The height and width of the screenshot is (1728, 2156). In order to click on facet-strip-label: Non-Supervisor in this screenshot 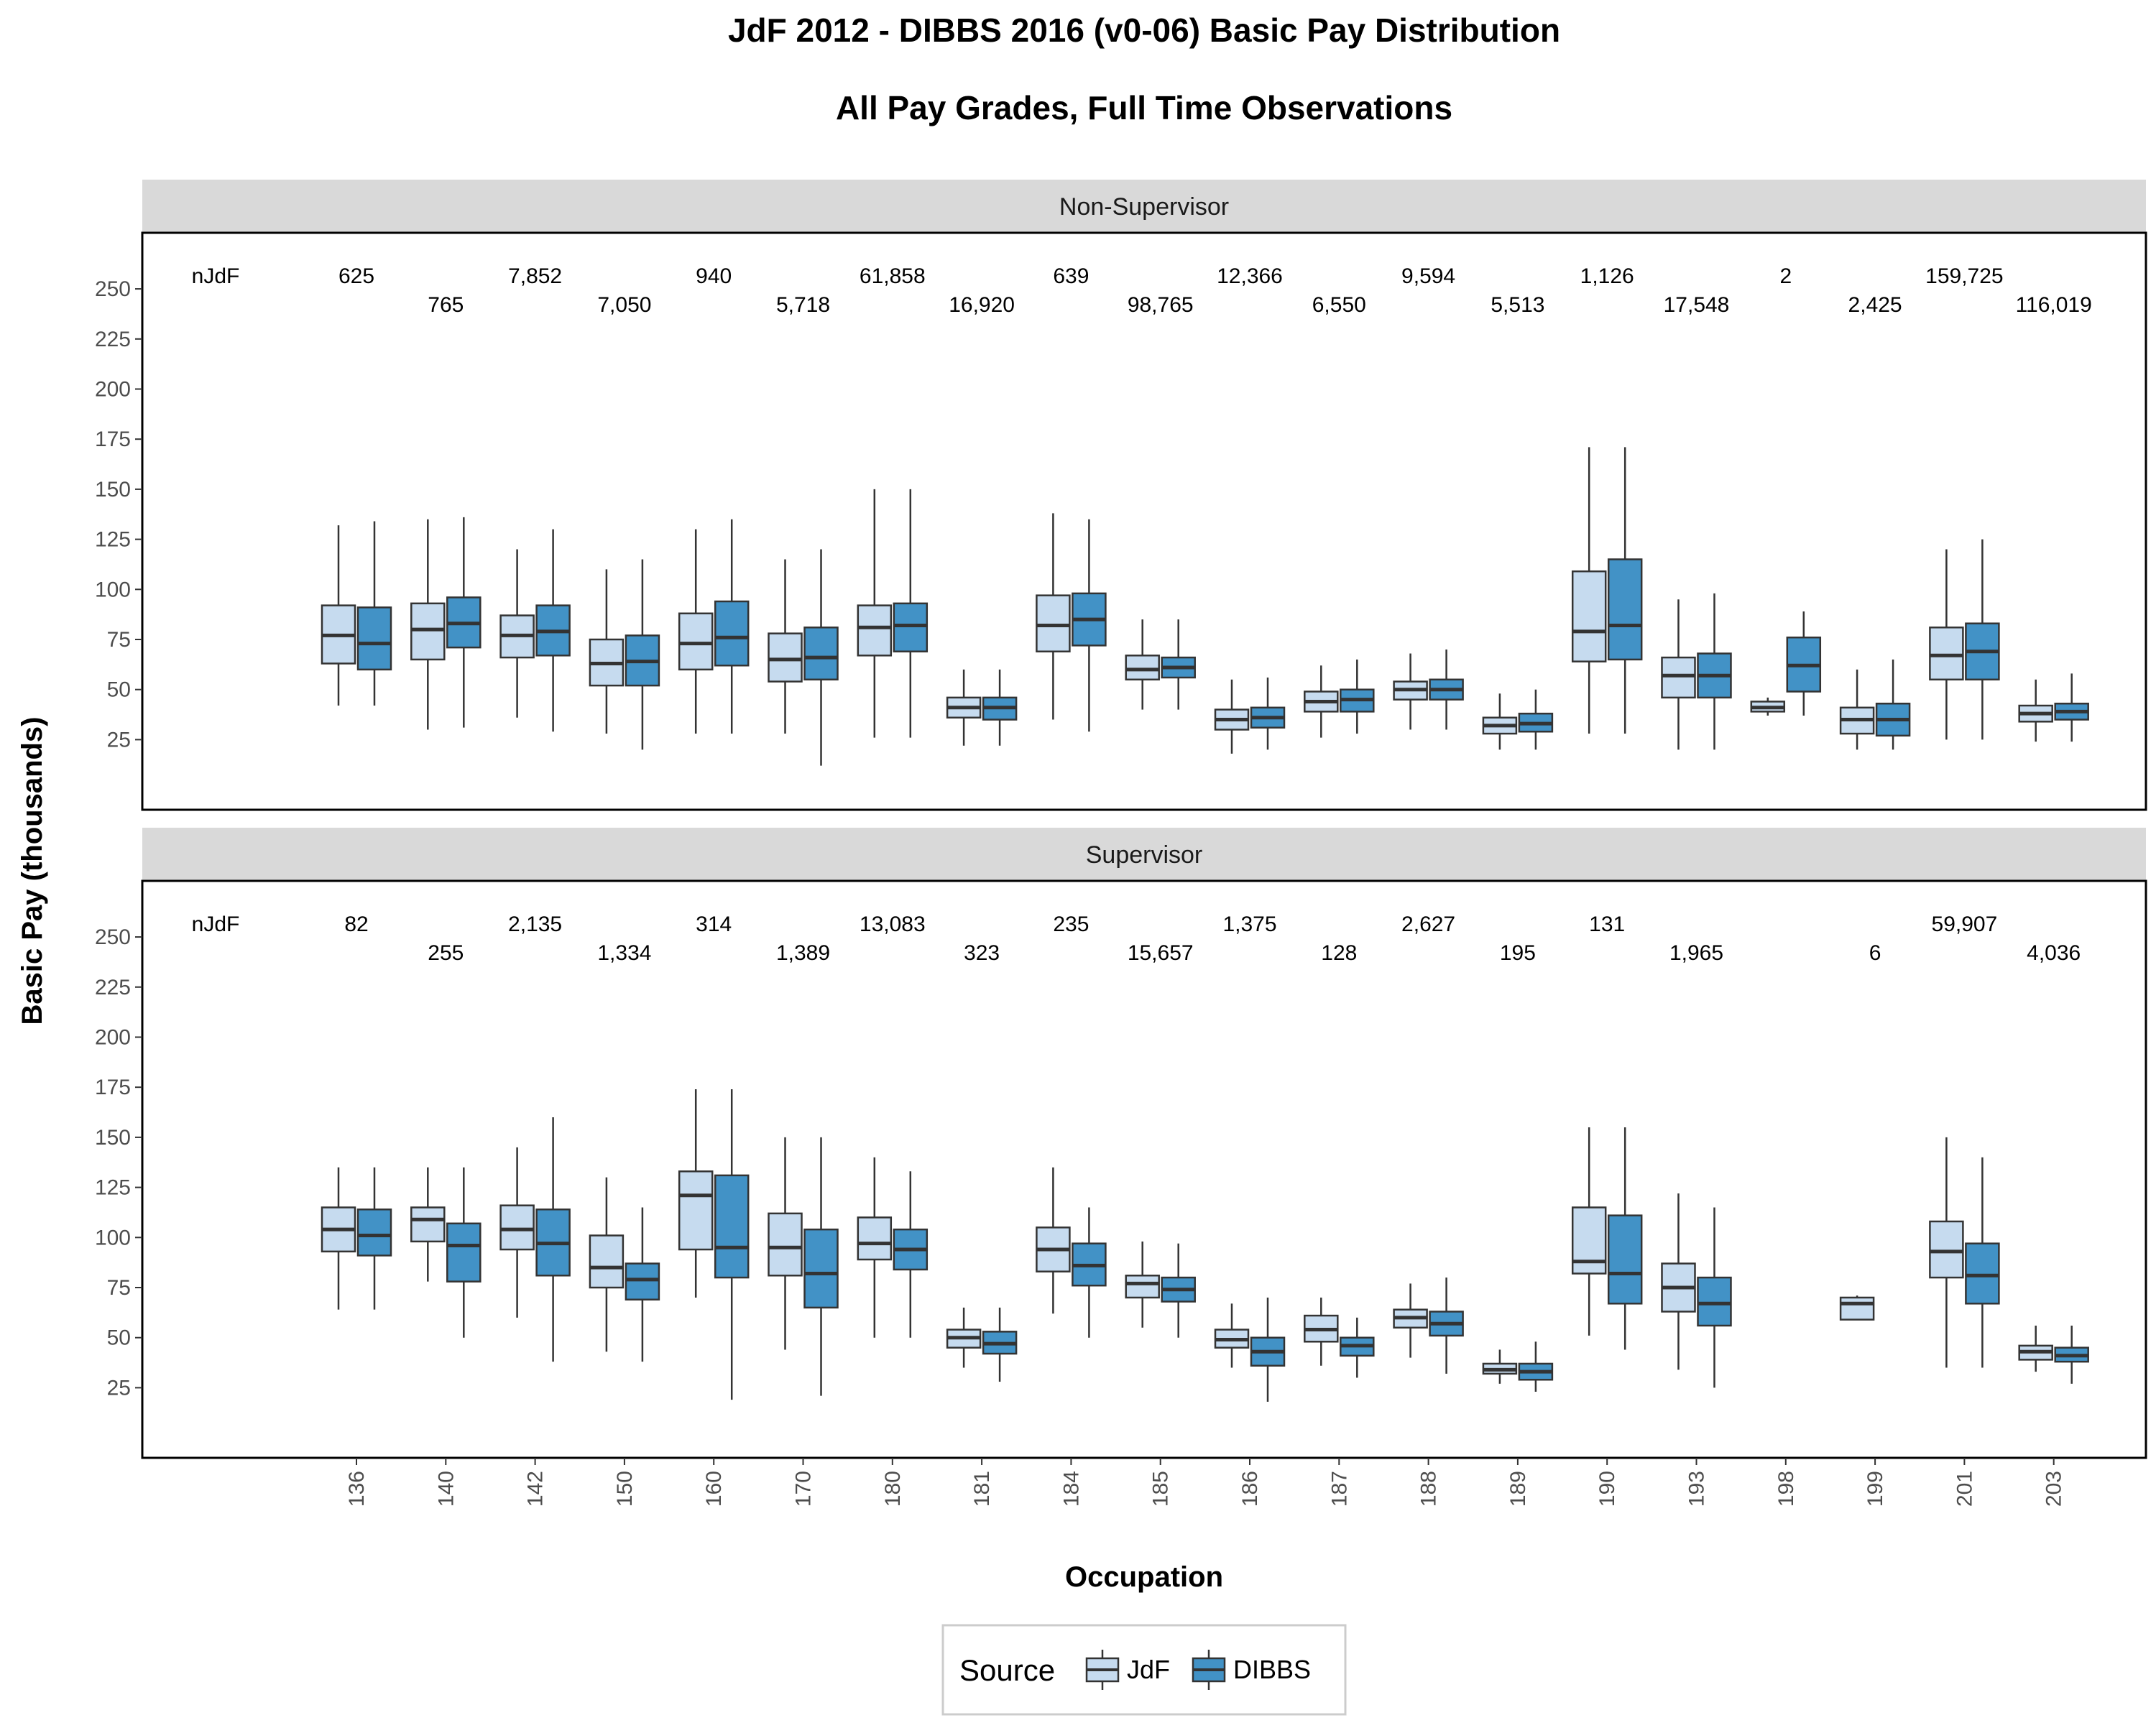, I will do `click(1144, 207)`.